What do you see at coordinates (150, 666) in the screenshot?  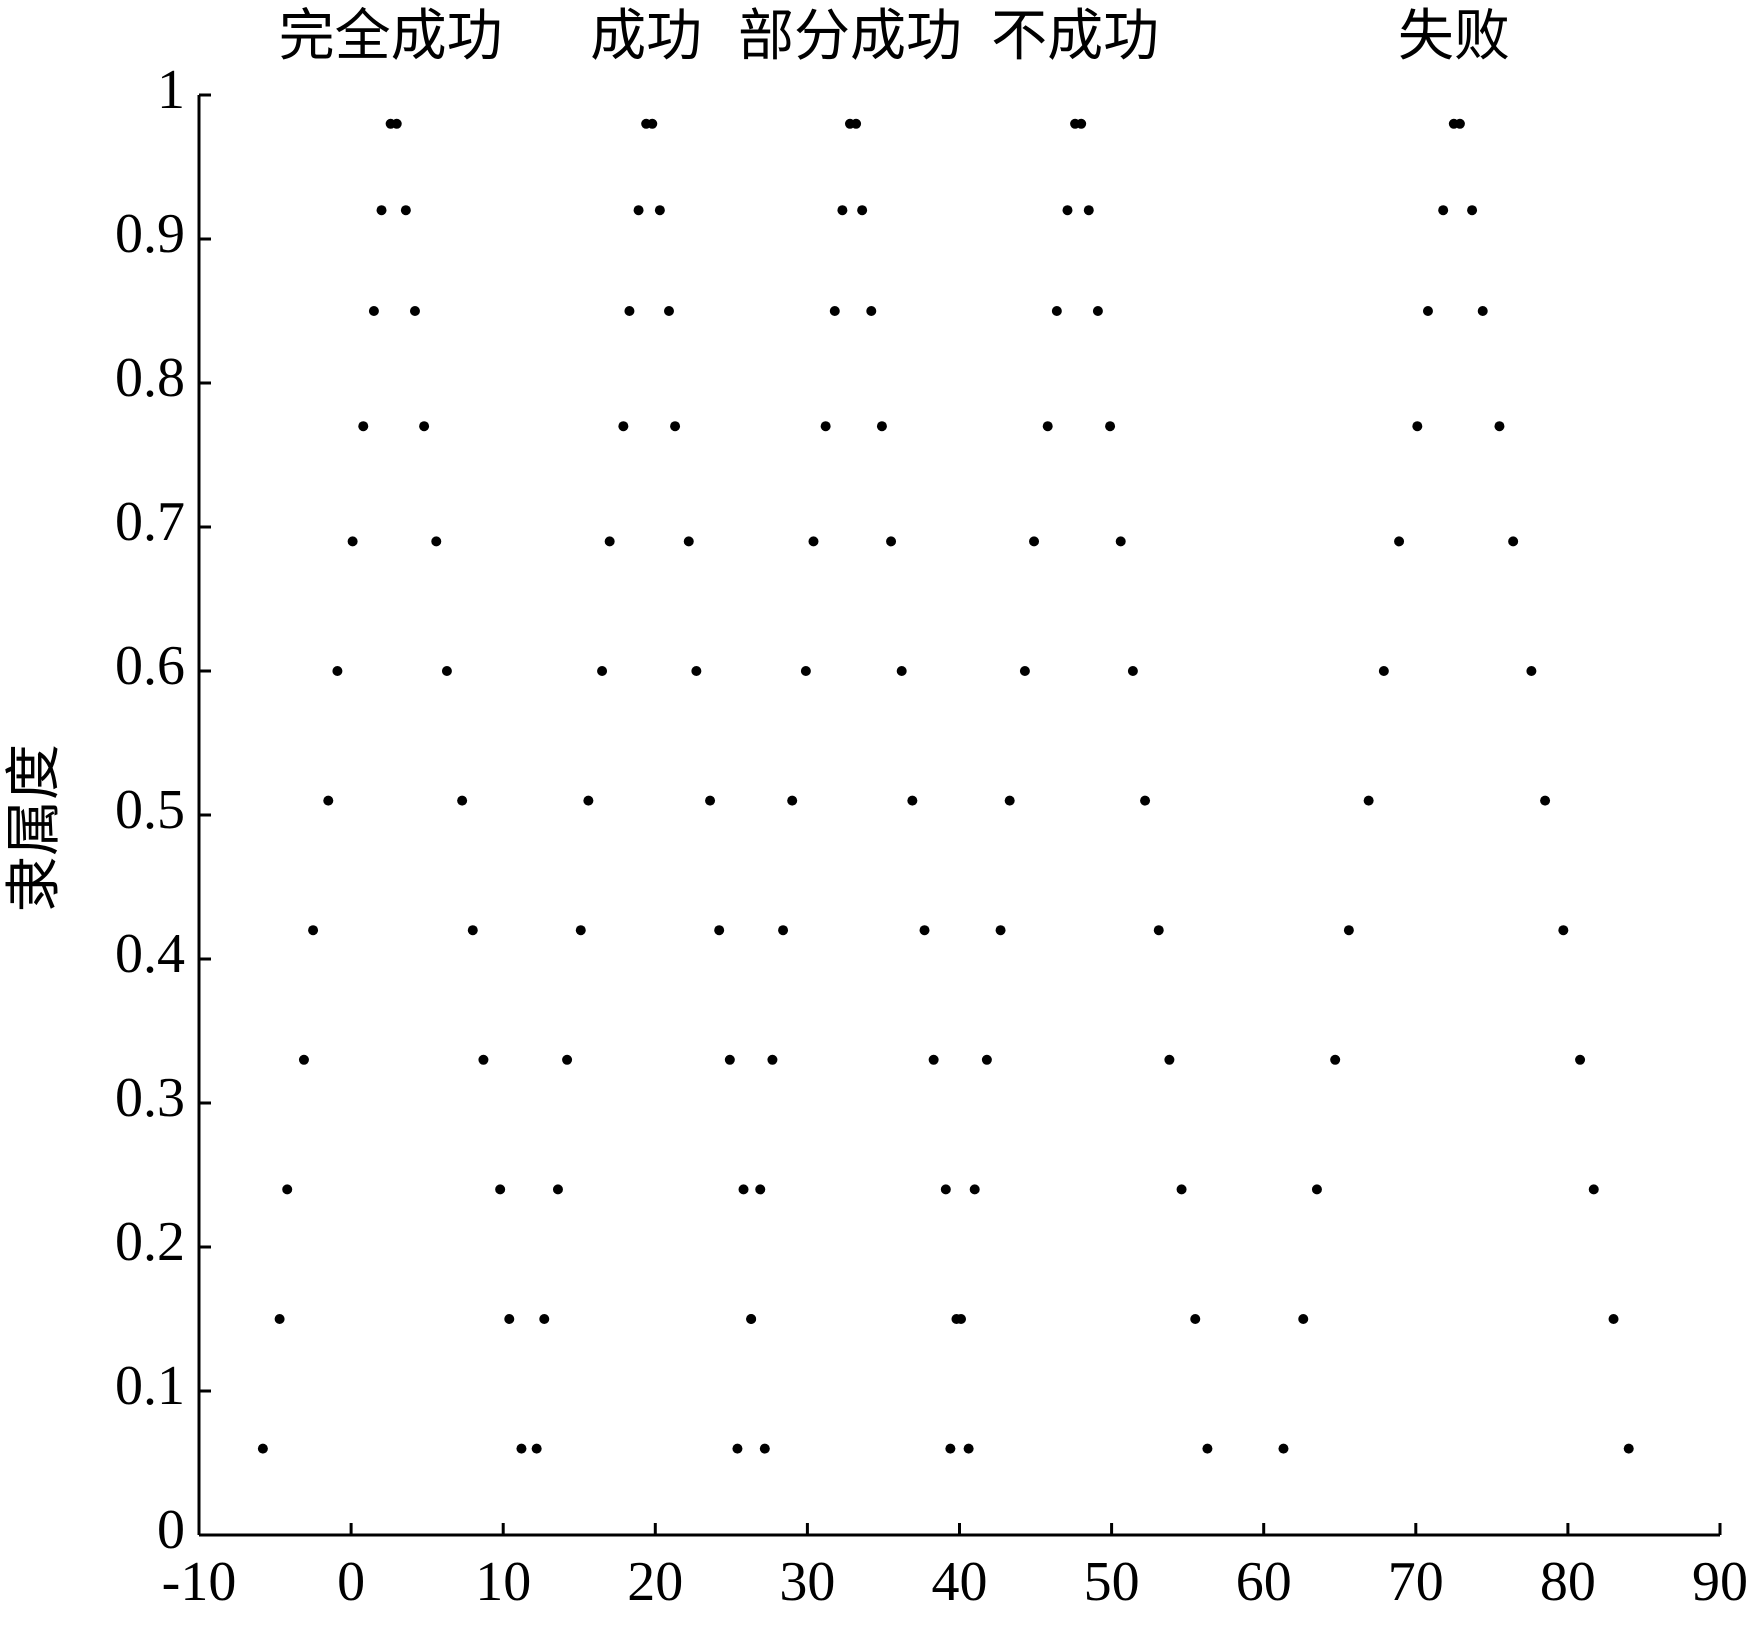 I see `y-tick-label: 0.6` at bounding box center [150, 666].